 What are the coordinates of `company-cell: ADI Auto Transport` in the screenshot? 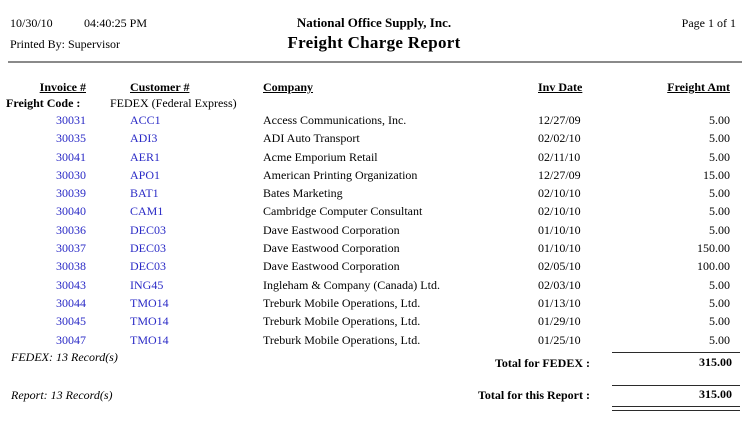 It's located at (311, 138).